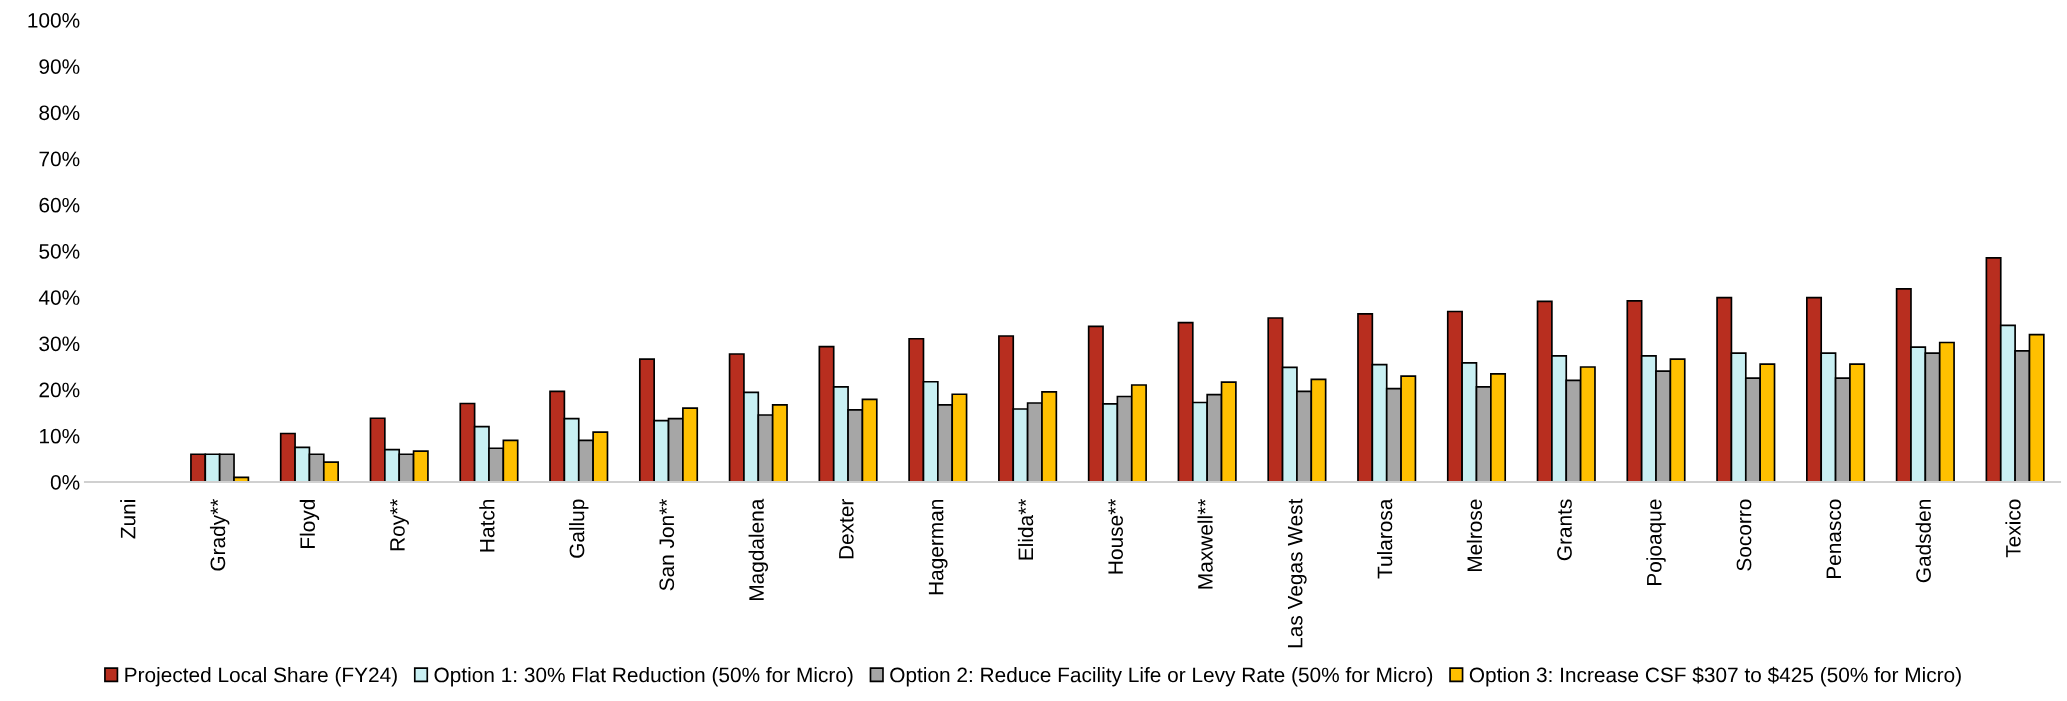 The image size is (2067, 701). What do you see at coordinates (2013, 528) in the screenshot?
I see `x-tick-label: Texico` at bounding box center [2013, 528].